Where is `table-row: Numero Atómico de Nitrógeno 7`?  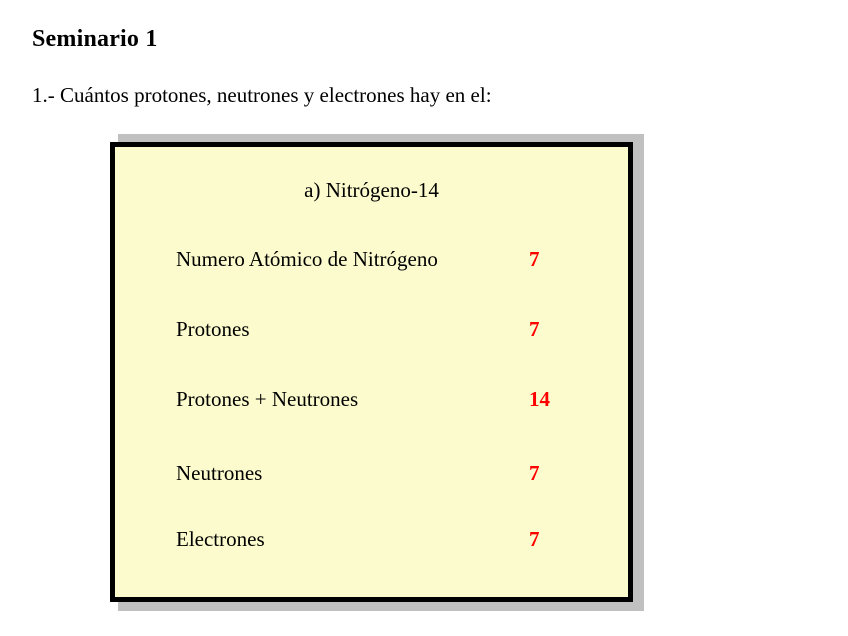
table-row: Numero Atómico de Nitrógeno 7 is located at coordinates (371, 259).